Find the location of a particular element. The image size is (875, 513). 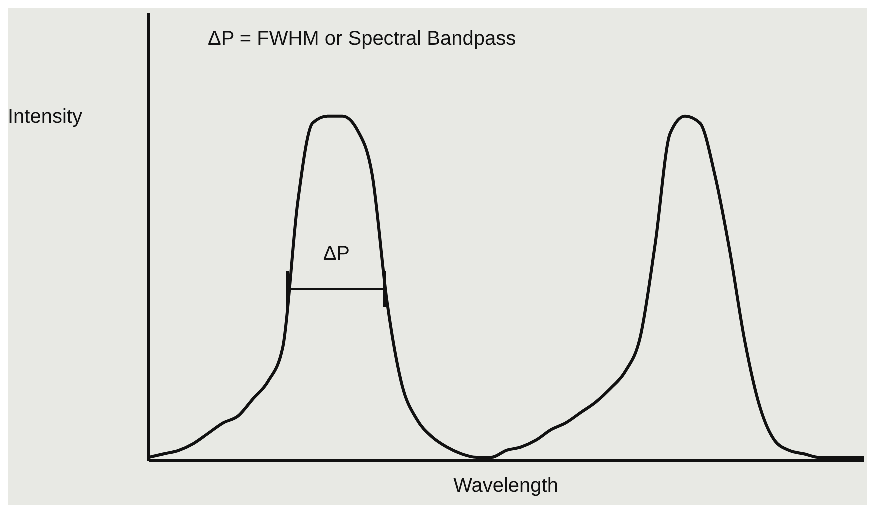

y-axis-title: Intensity is located at coordinates (45, 117).